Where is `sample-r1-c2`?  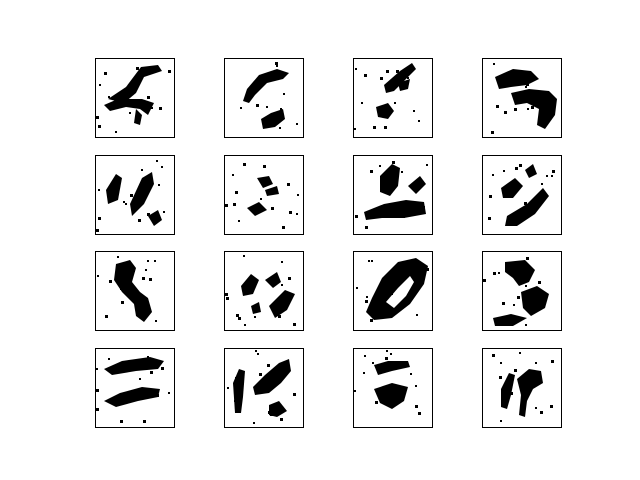
sample-r1-c2 is located at coordinates (264, 98).